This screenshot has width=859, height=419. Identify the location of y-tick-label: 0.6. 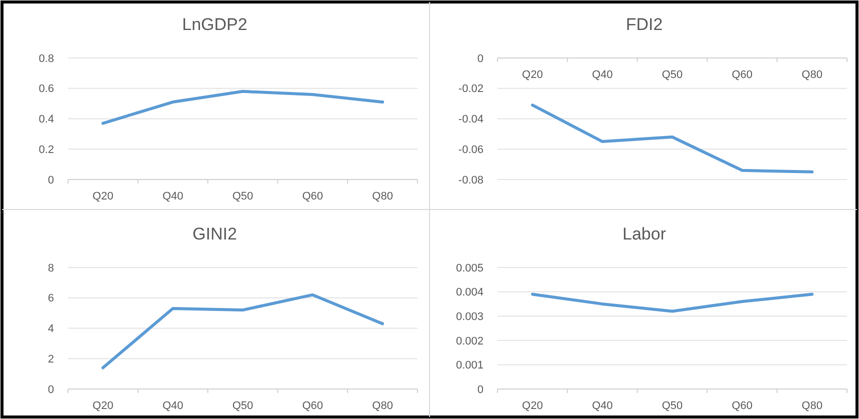
(46, 89).